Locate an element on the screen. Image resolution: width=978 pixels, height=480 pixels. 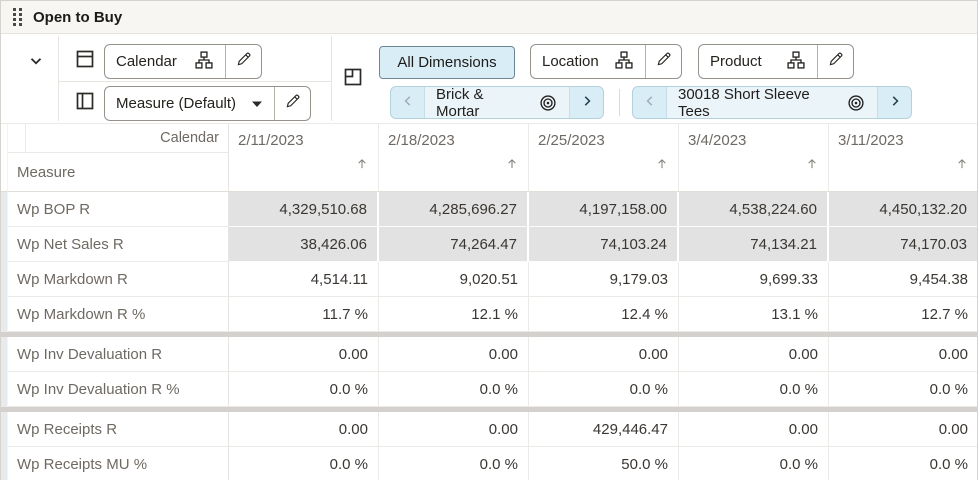
pivot-icon is located at coordinates (353, 78).